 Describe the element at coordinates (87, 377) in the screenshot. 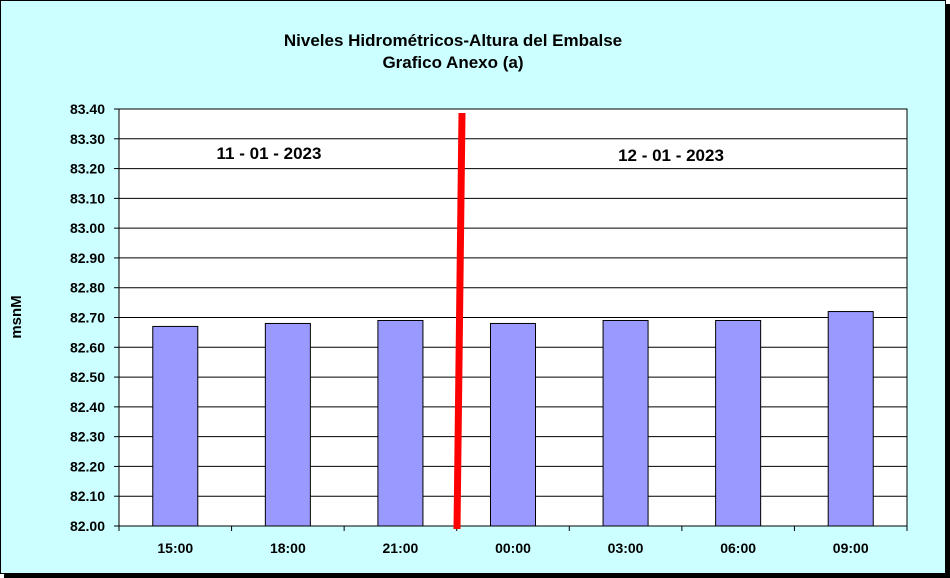

I see `y-tick-label: 82.50` at that location.